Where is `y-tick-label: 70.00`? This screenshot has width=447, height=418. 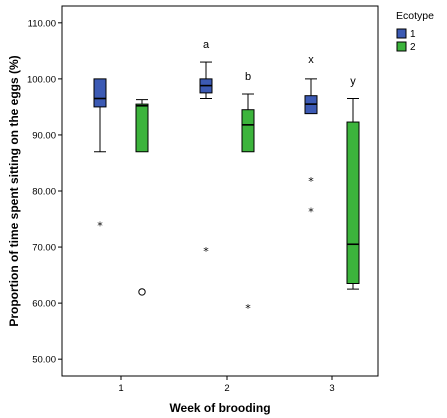 y-tick-label: 70.00 is located at coordinates (44, 248).